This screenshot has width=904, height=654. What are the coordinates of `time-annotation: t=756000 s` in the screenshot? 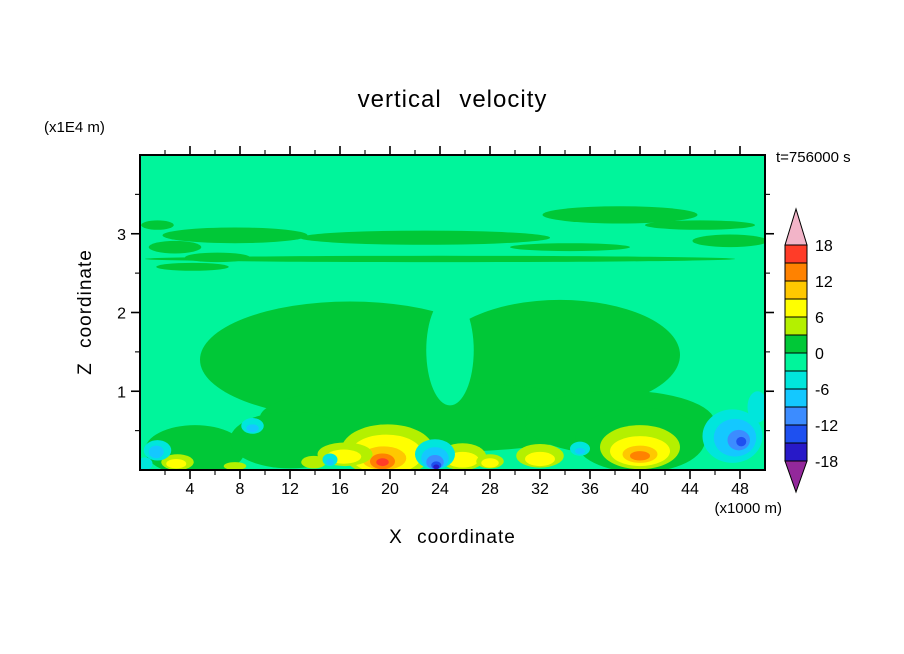 It's located at (813, 157).